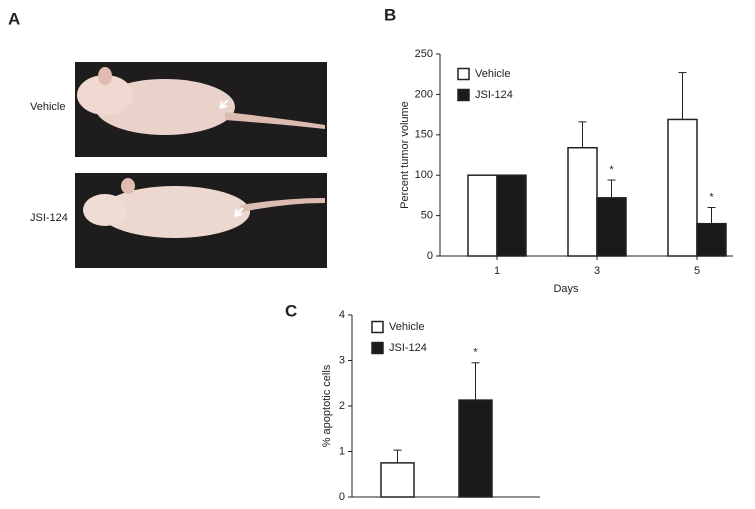  Describe the element at coordinates (697, 271) in the screenshot. I see `x-tick-label: 5` at that location.